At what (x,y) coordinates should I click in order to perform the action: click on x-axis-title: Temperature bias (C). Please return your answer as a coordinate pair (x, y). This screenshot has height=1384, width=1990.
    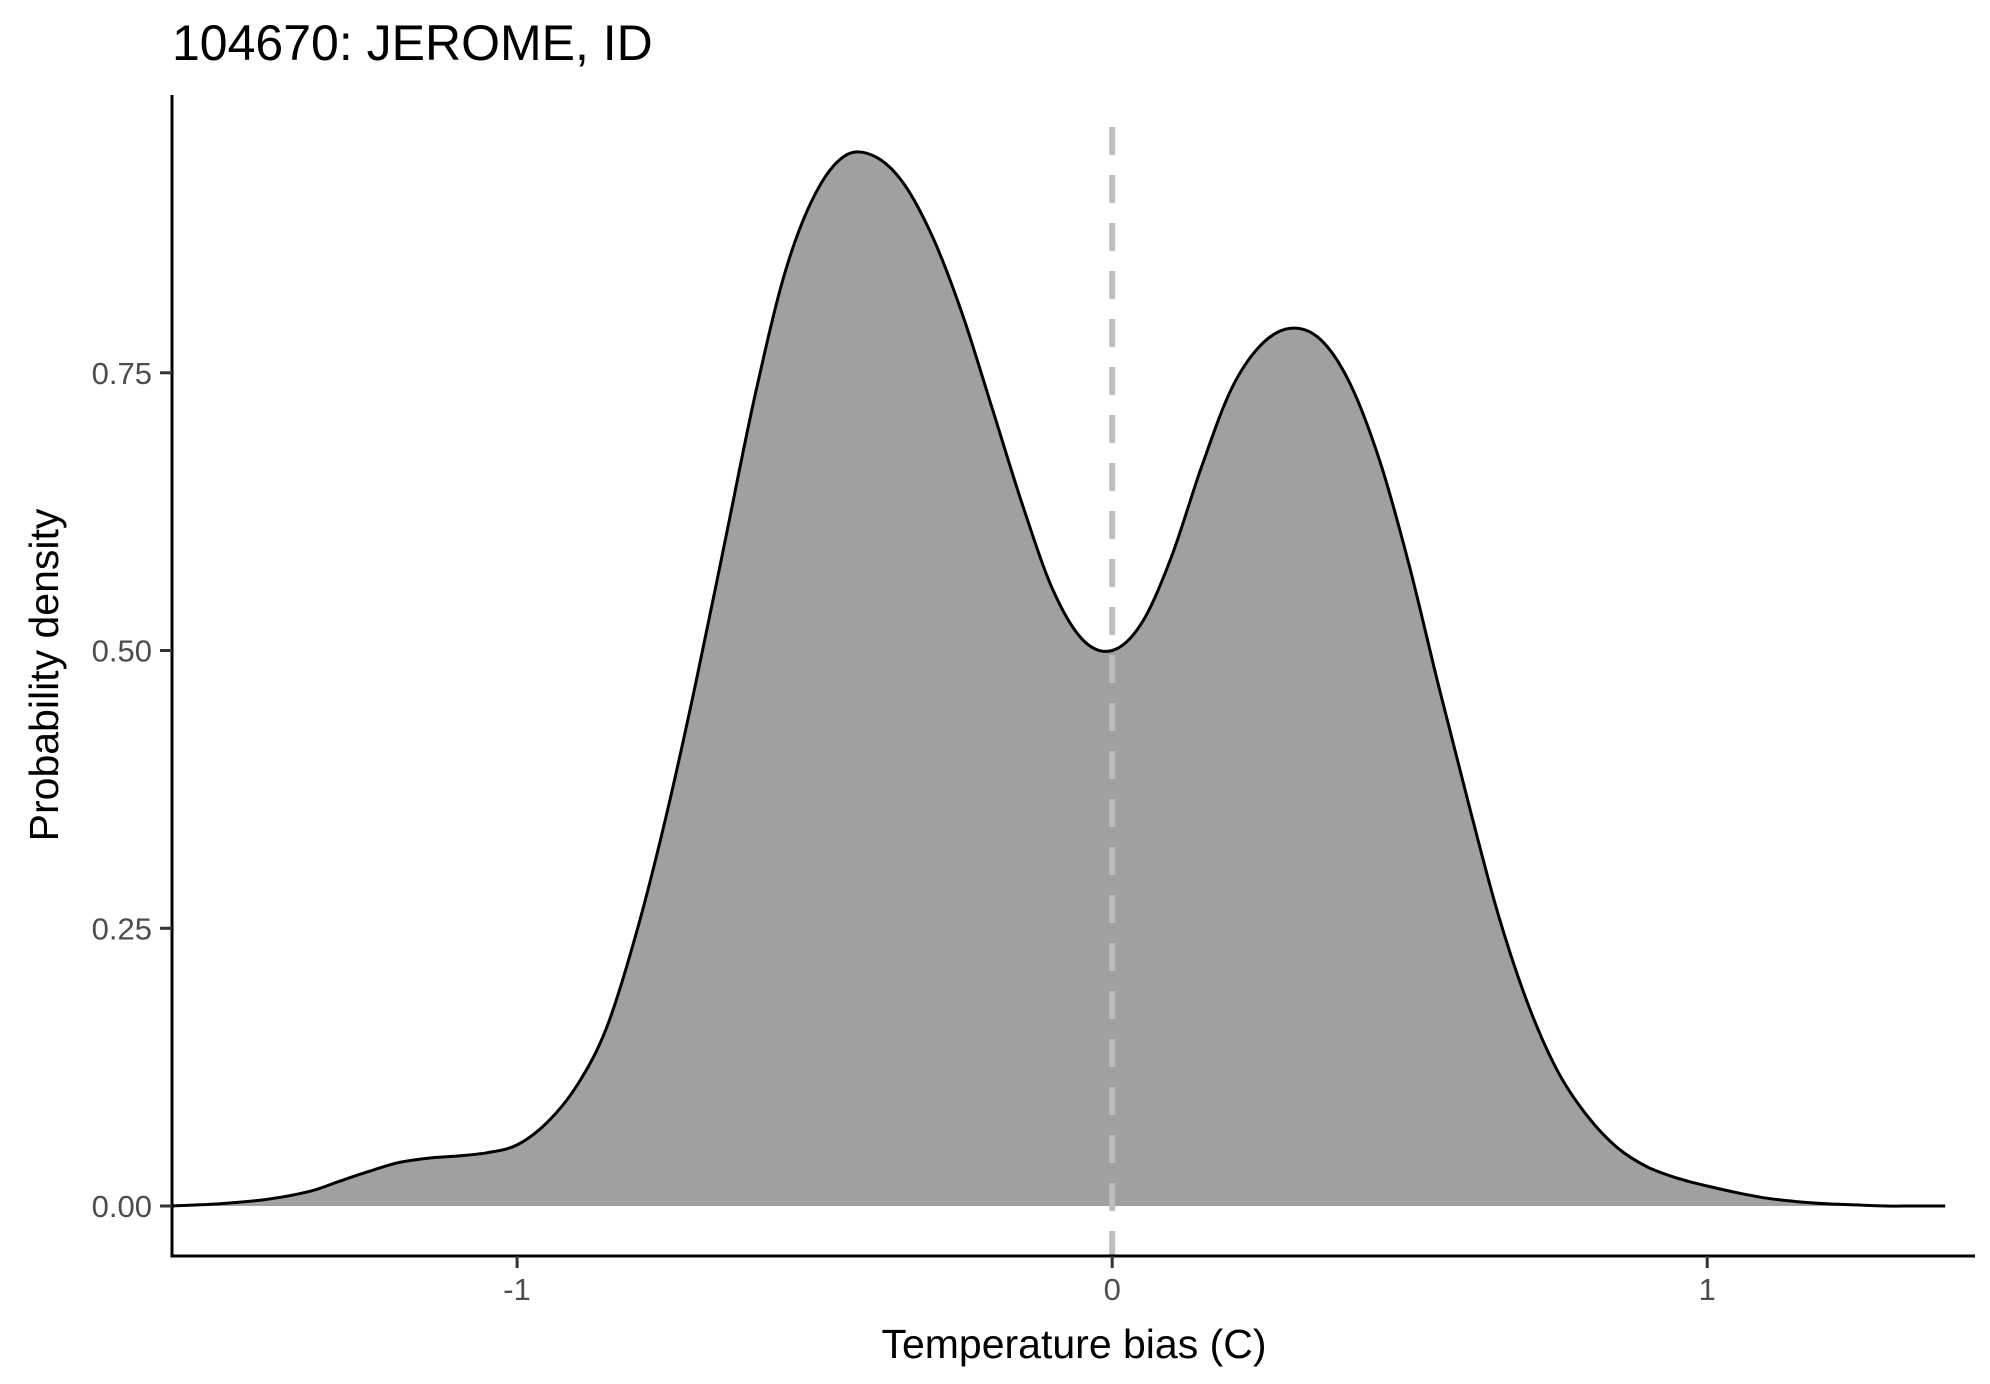
    Looking at the image, I should click on (1073, 1344).